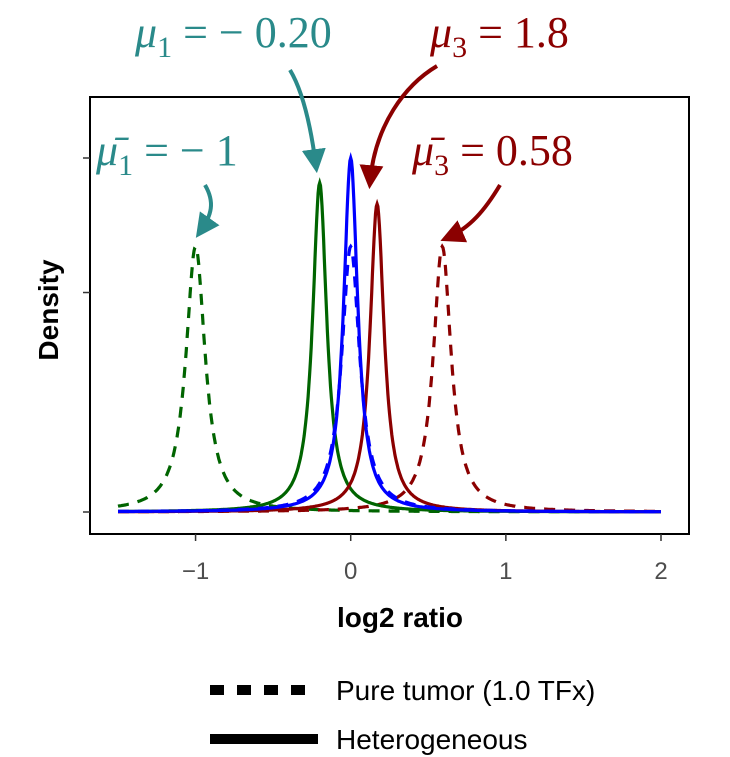  Describe the element at coordinates (431, 739) in the screenshot. I see `legend-label-heterogeneous: Heterogeneous` at that location.